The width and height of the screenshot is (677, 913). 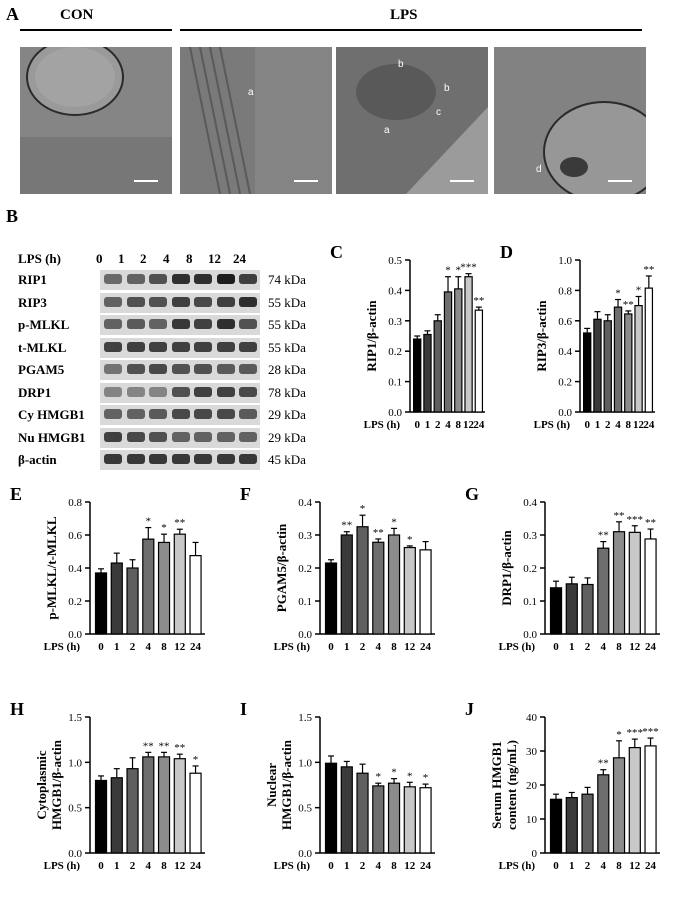 I want to click on arrow-label-c: c, so click(x=438, y=112).